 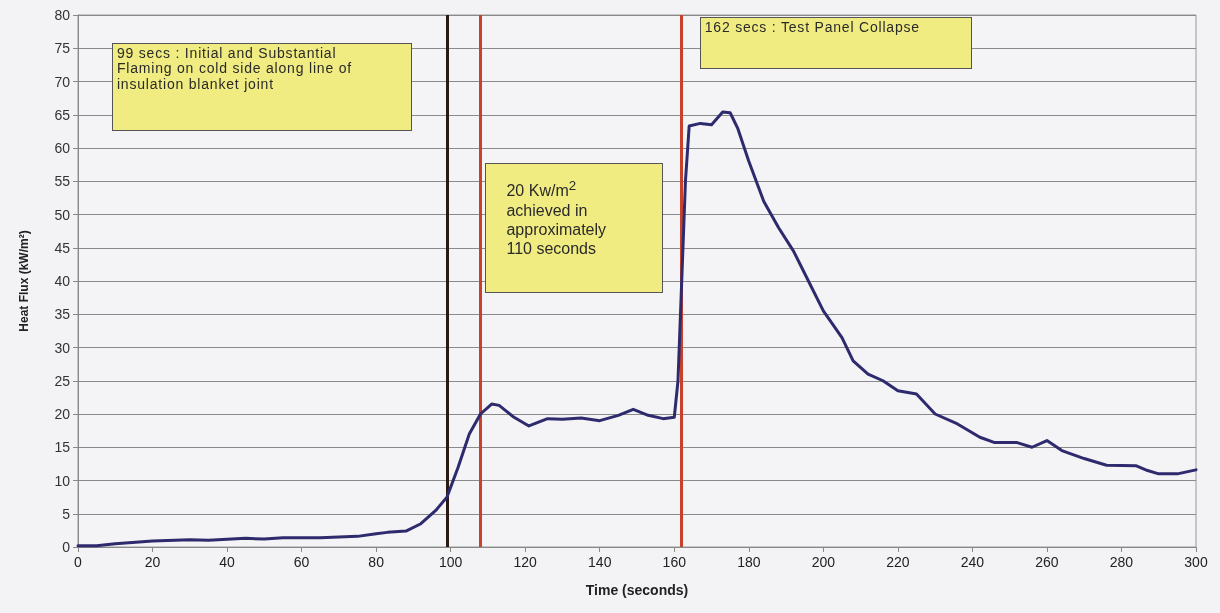 What do you see at coordinates (1196, 562) in the screenshot?
I see `x-tick-label: 300` at bounding box center [1196, 562].